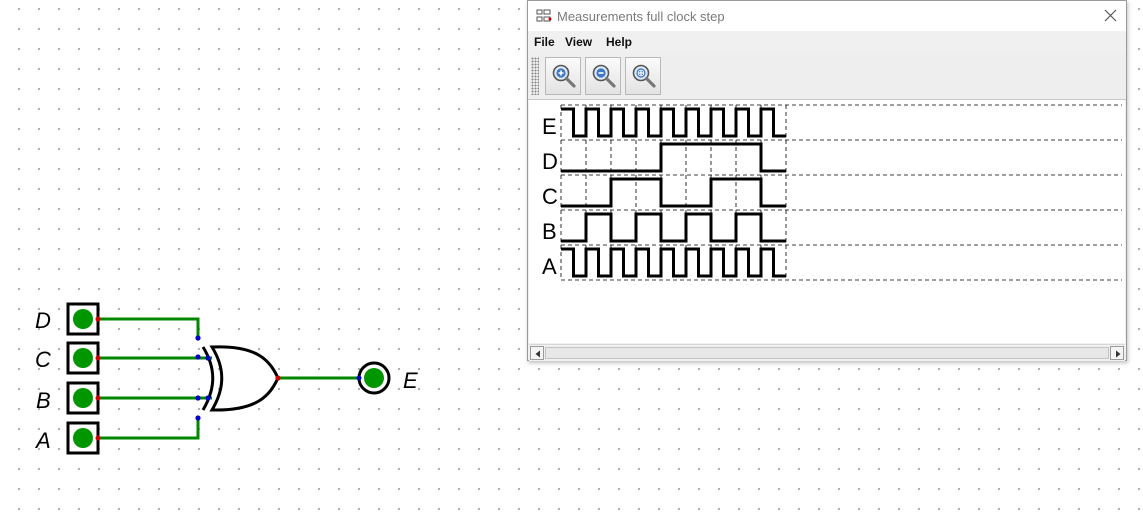 The width and height of the screenshot is (1143, 515). I want to click on menu-help: Help, so click(619, 42).